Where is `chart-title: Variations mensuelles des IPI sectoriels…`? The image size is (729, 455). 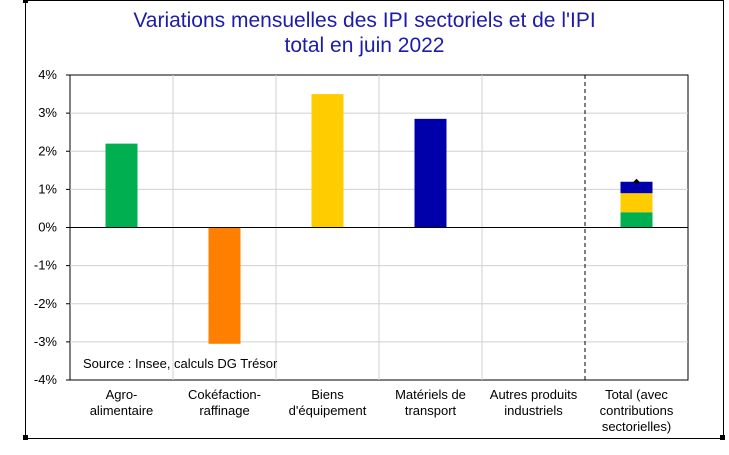
chart-title: Variations mensuelles des IPI sectoriels… is located at coordinates (364, 33).